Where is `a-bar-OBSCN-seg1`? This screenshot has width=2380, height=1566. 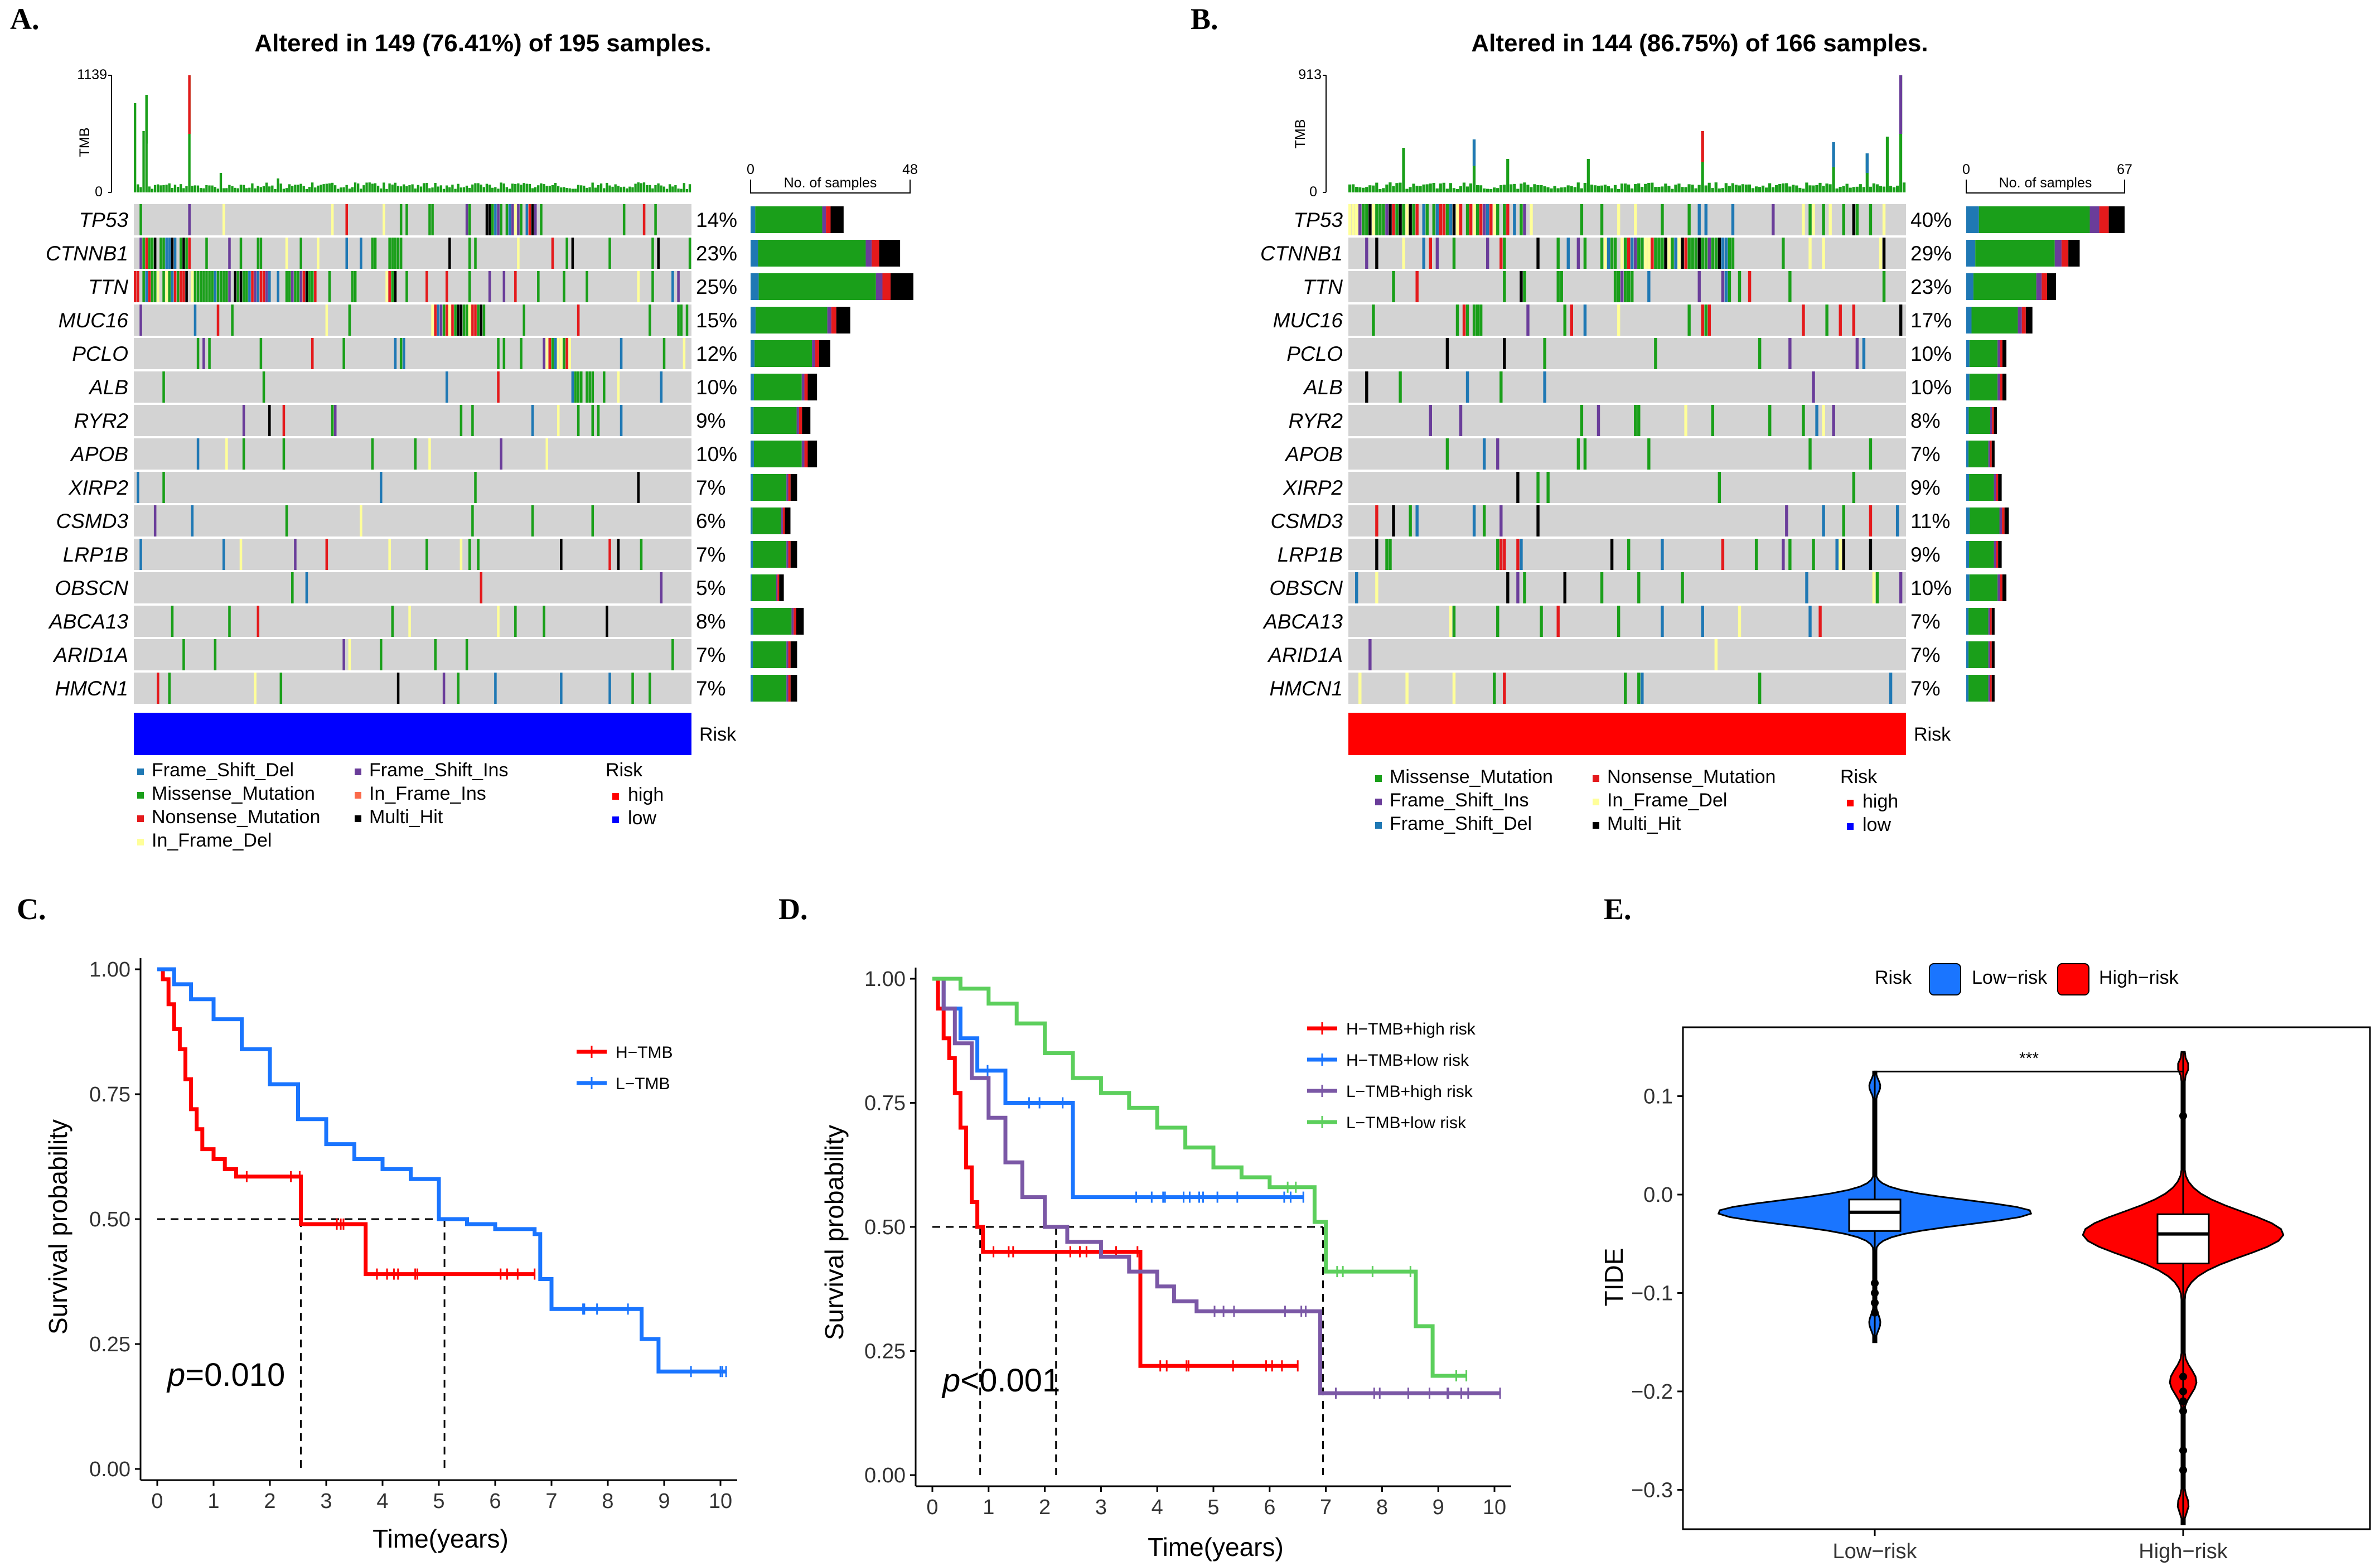 a-bar-OBSCN-seg1 is located at coordinates (764, 588).